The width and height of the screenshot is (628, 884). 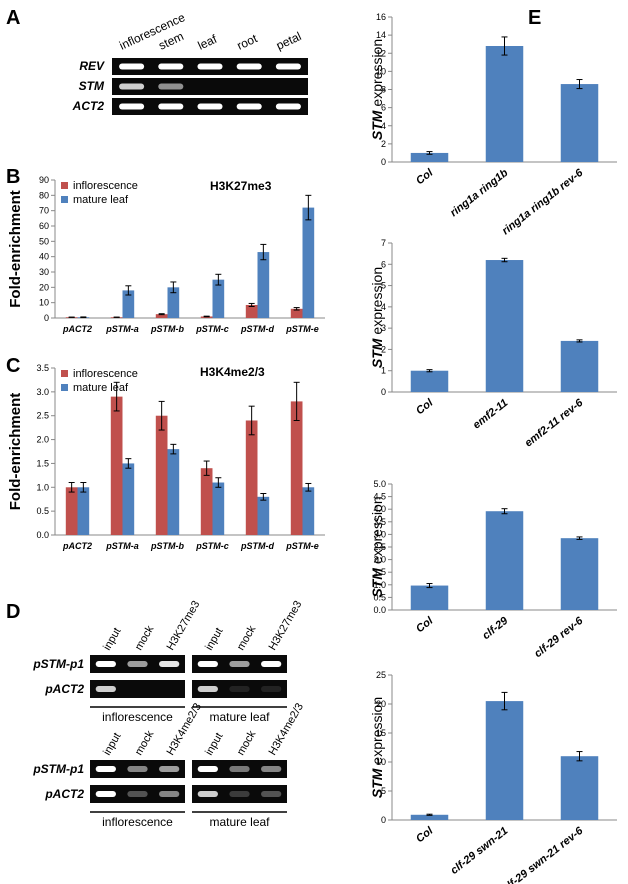 What do you see at coordinates (44, 287) in the screenshot?
I see `y-tick-label: 20` at bounding box center [44, 287].